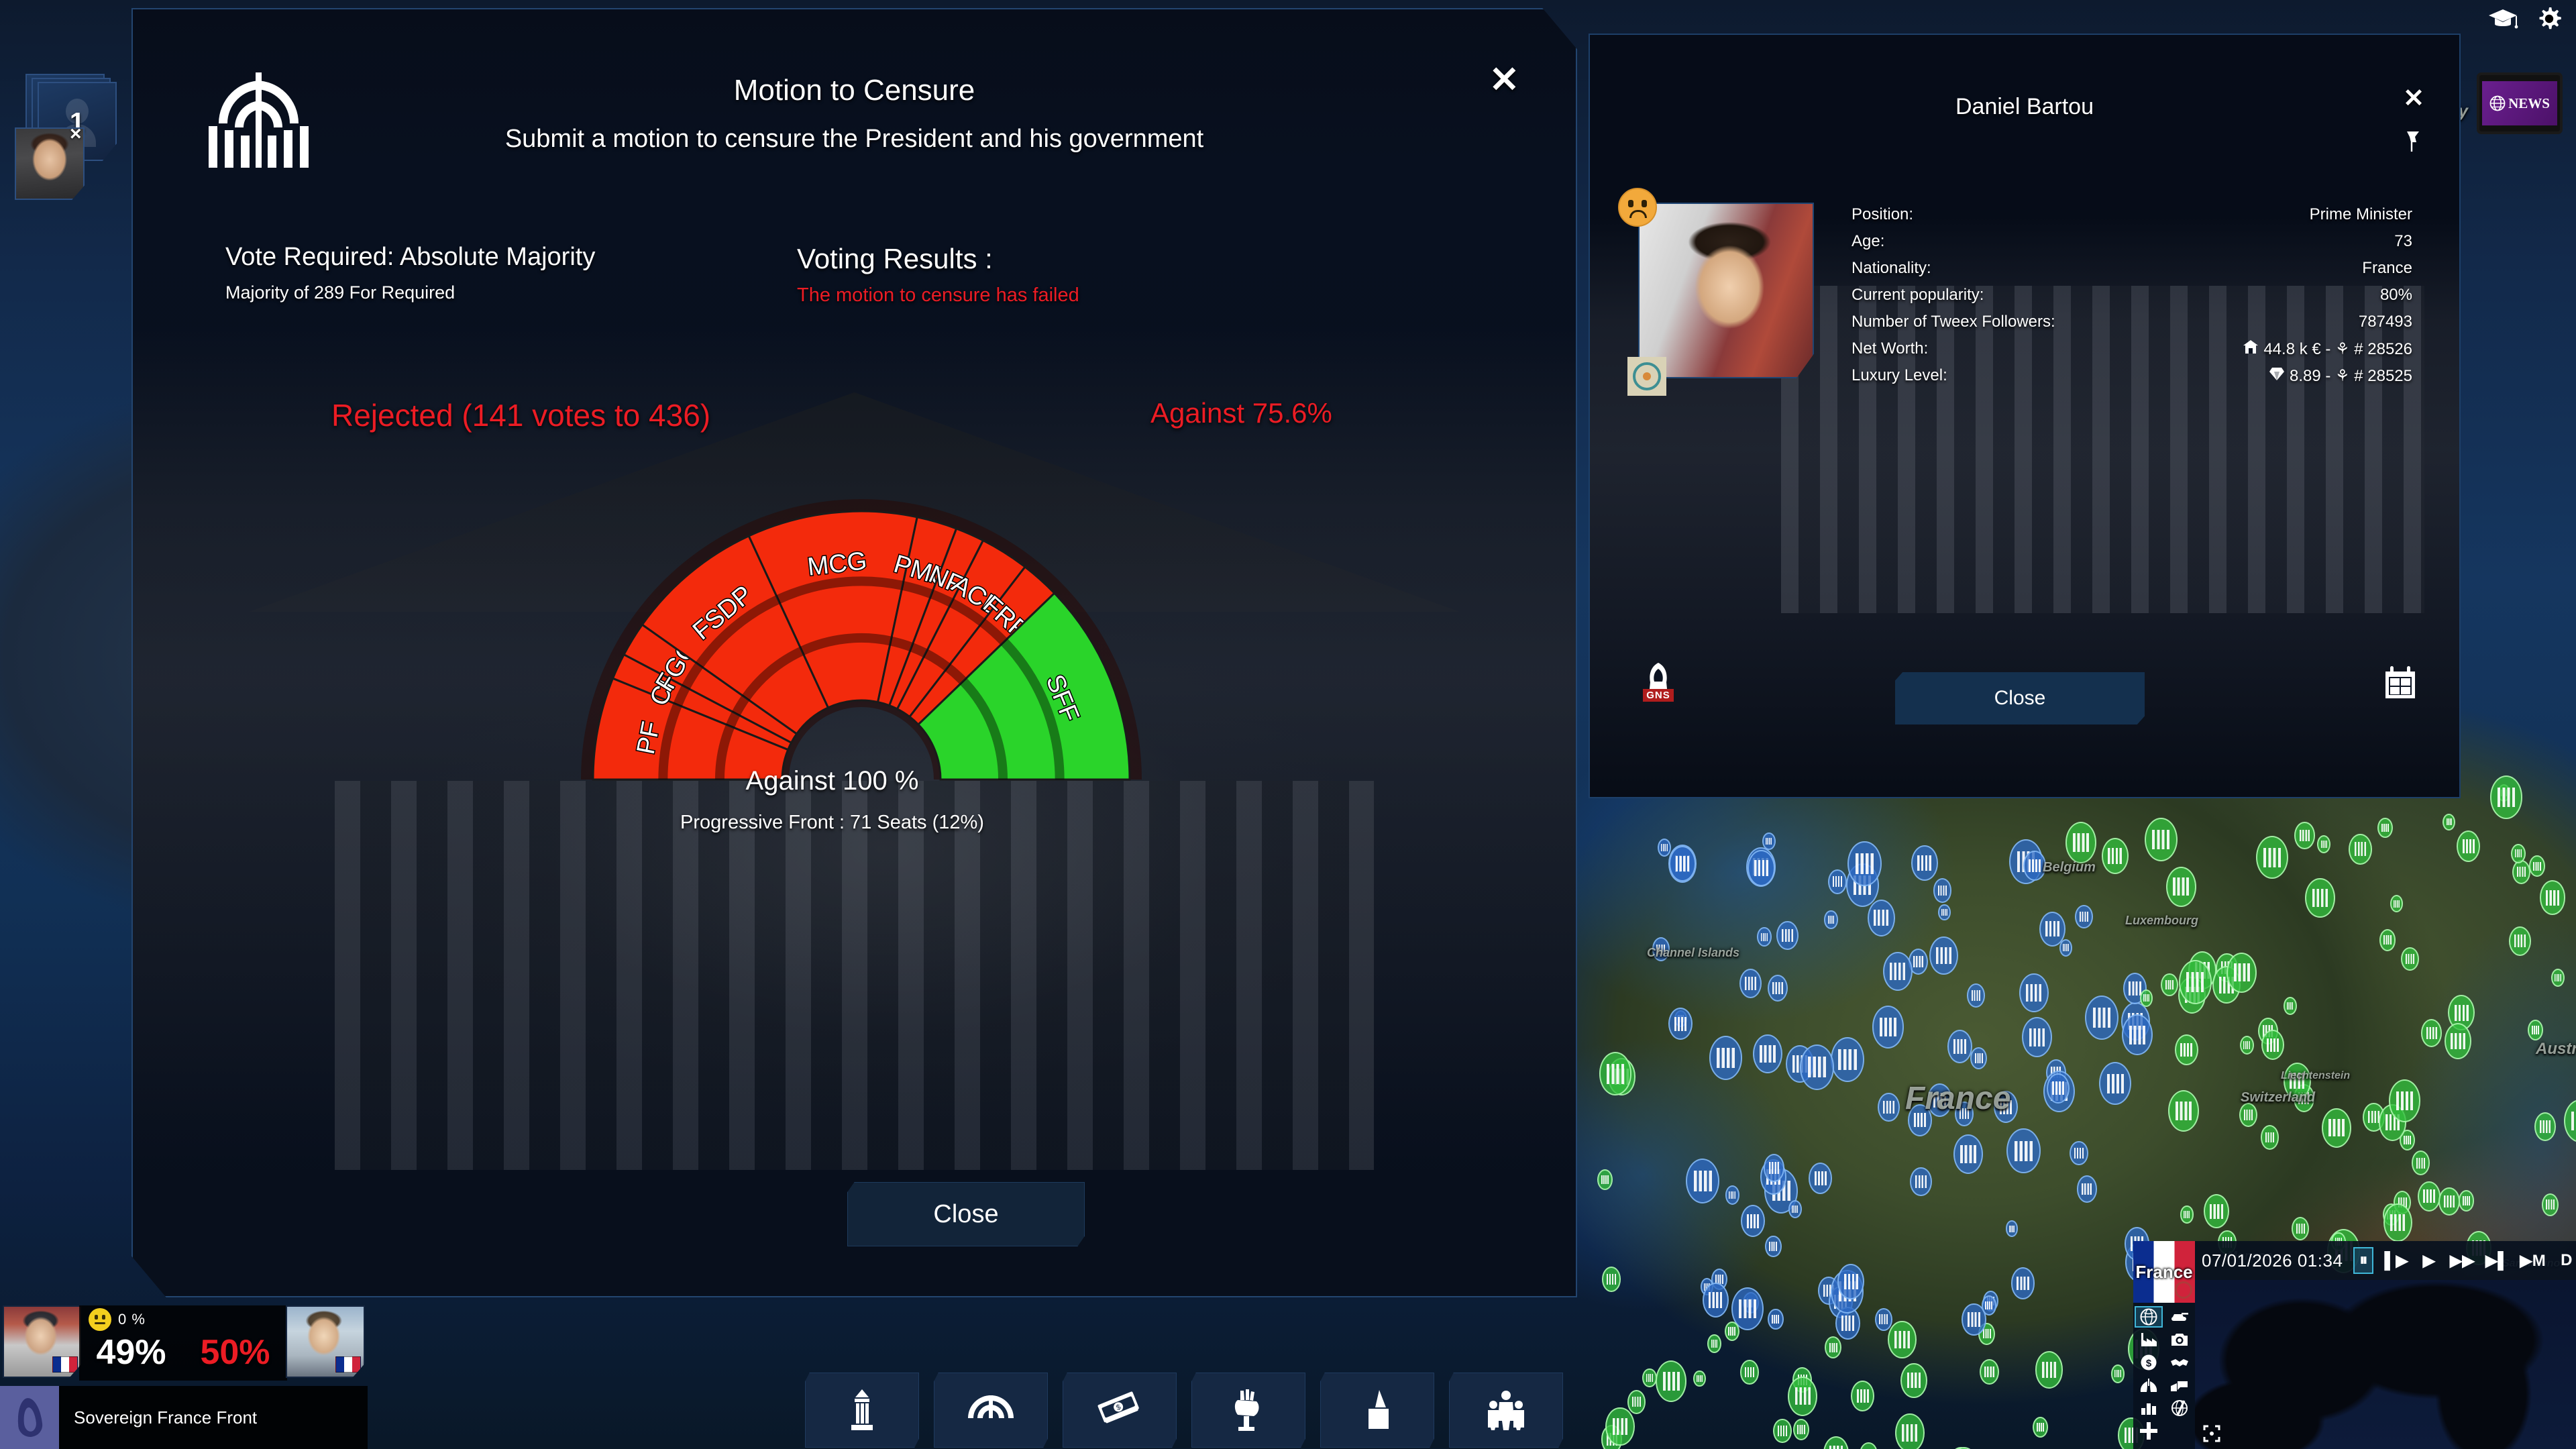 The width and height of the screenshot is (2576, 1449). I want to click on graduation-cap-icon, so click(2502, 18).